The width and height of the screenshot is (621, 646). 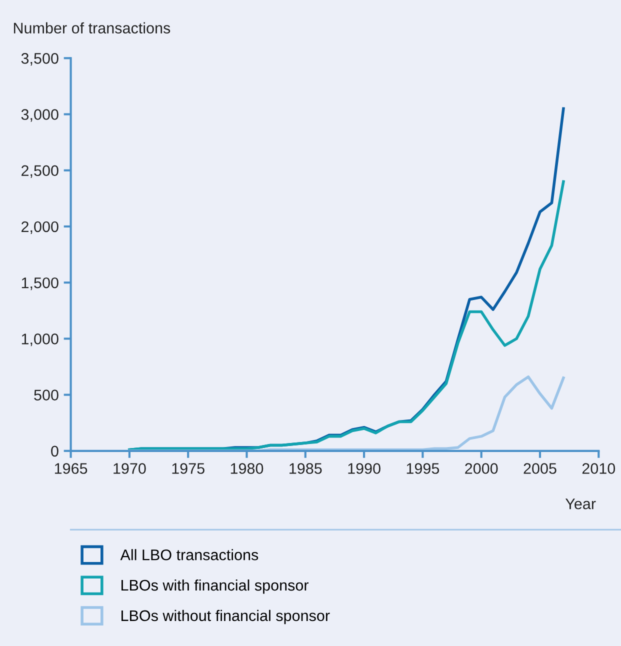 What do you see at coordinates (580, 504) in the screenshot?
I see `x-axis-title: Year` at bounding box center [580, 504].